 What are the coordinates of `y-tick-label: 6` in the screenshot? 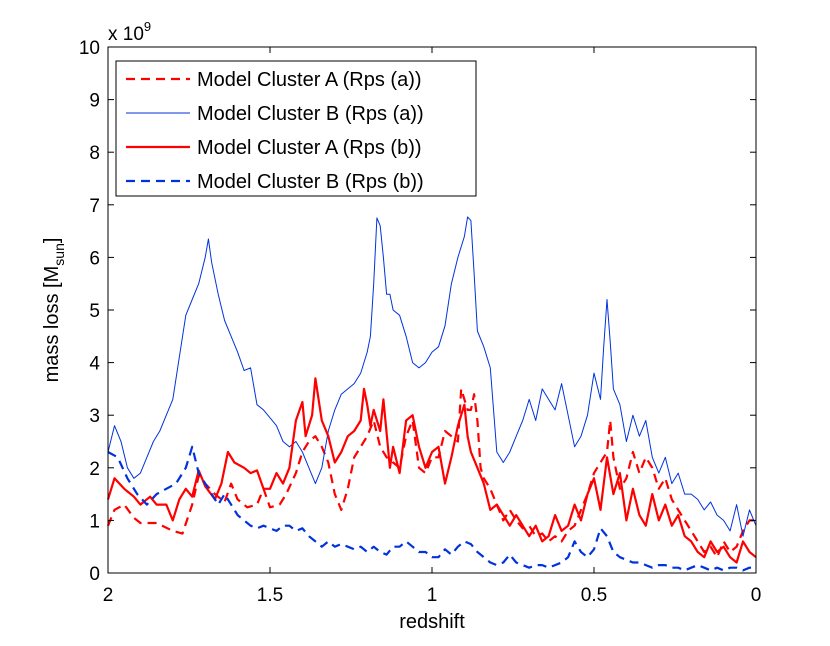 It's located at (94, 258).